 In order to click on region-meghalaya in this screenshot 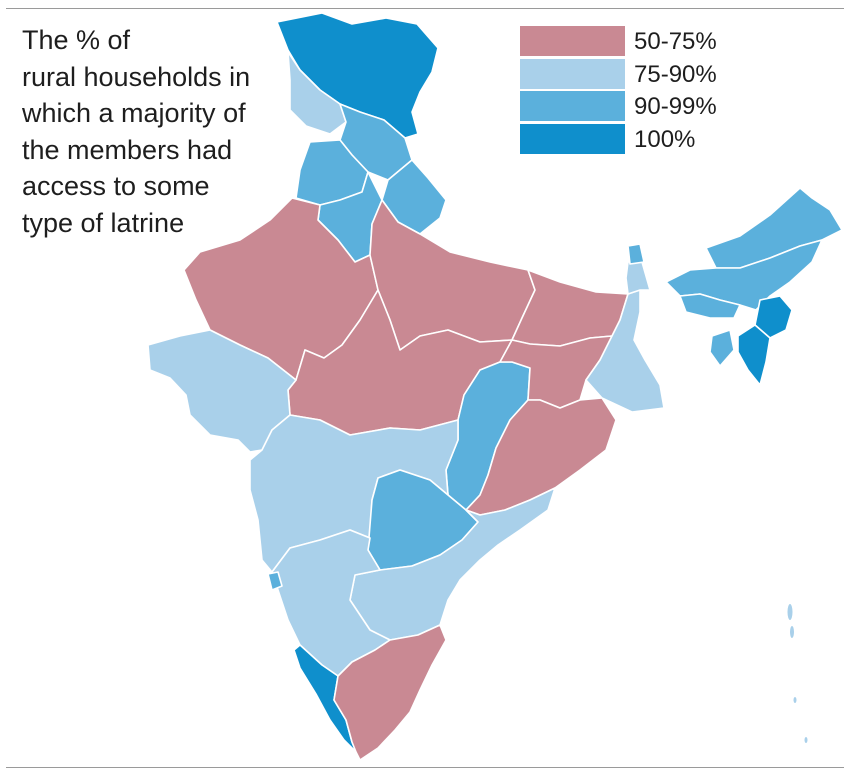, I will do `click(710, 306)`.